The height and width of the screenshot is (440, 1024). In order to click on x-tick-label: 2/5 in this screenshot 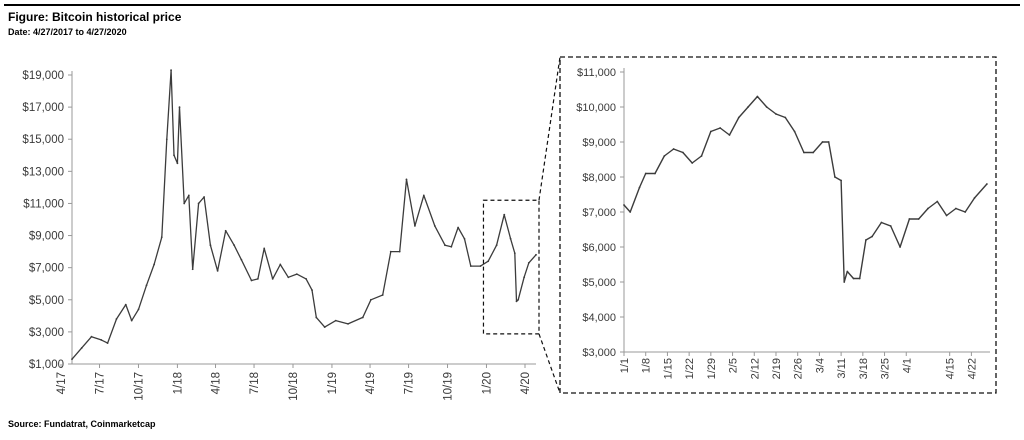, I will do `click(734, 365)`.